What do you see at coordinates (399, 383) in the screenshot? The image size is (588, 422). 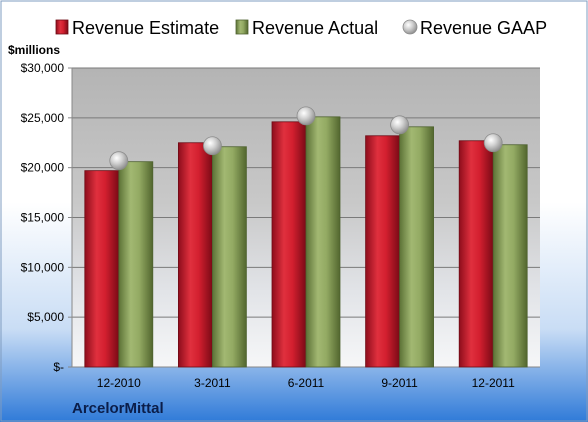 I see `x-tick-label: 9-2011` at bounding box center [399, 383].